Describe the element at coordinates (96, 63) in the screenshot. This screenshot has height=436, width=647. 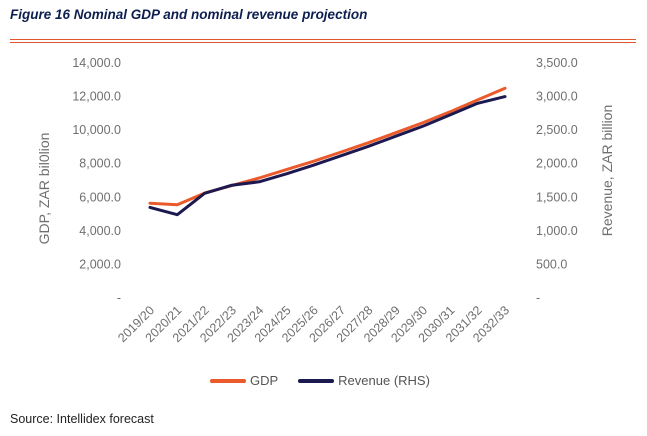
I see `y-tick-label: 14,000.0` at that location.